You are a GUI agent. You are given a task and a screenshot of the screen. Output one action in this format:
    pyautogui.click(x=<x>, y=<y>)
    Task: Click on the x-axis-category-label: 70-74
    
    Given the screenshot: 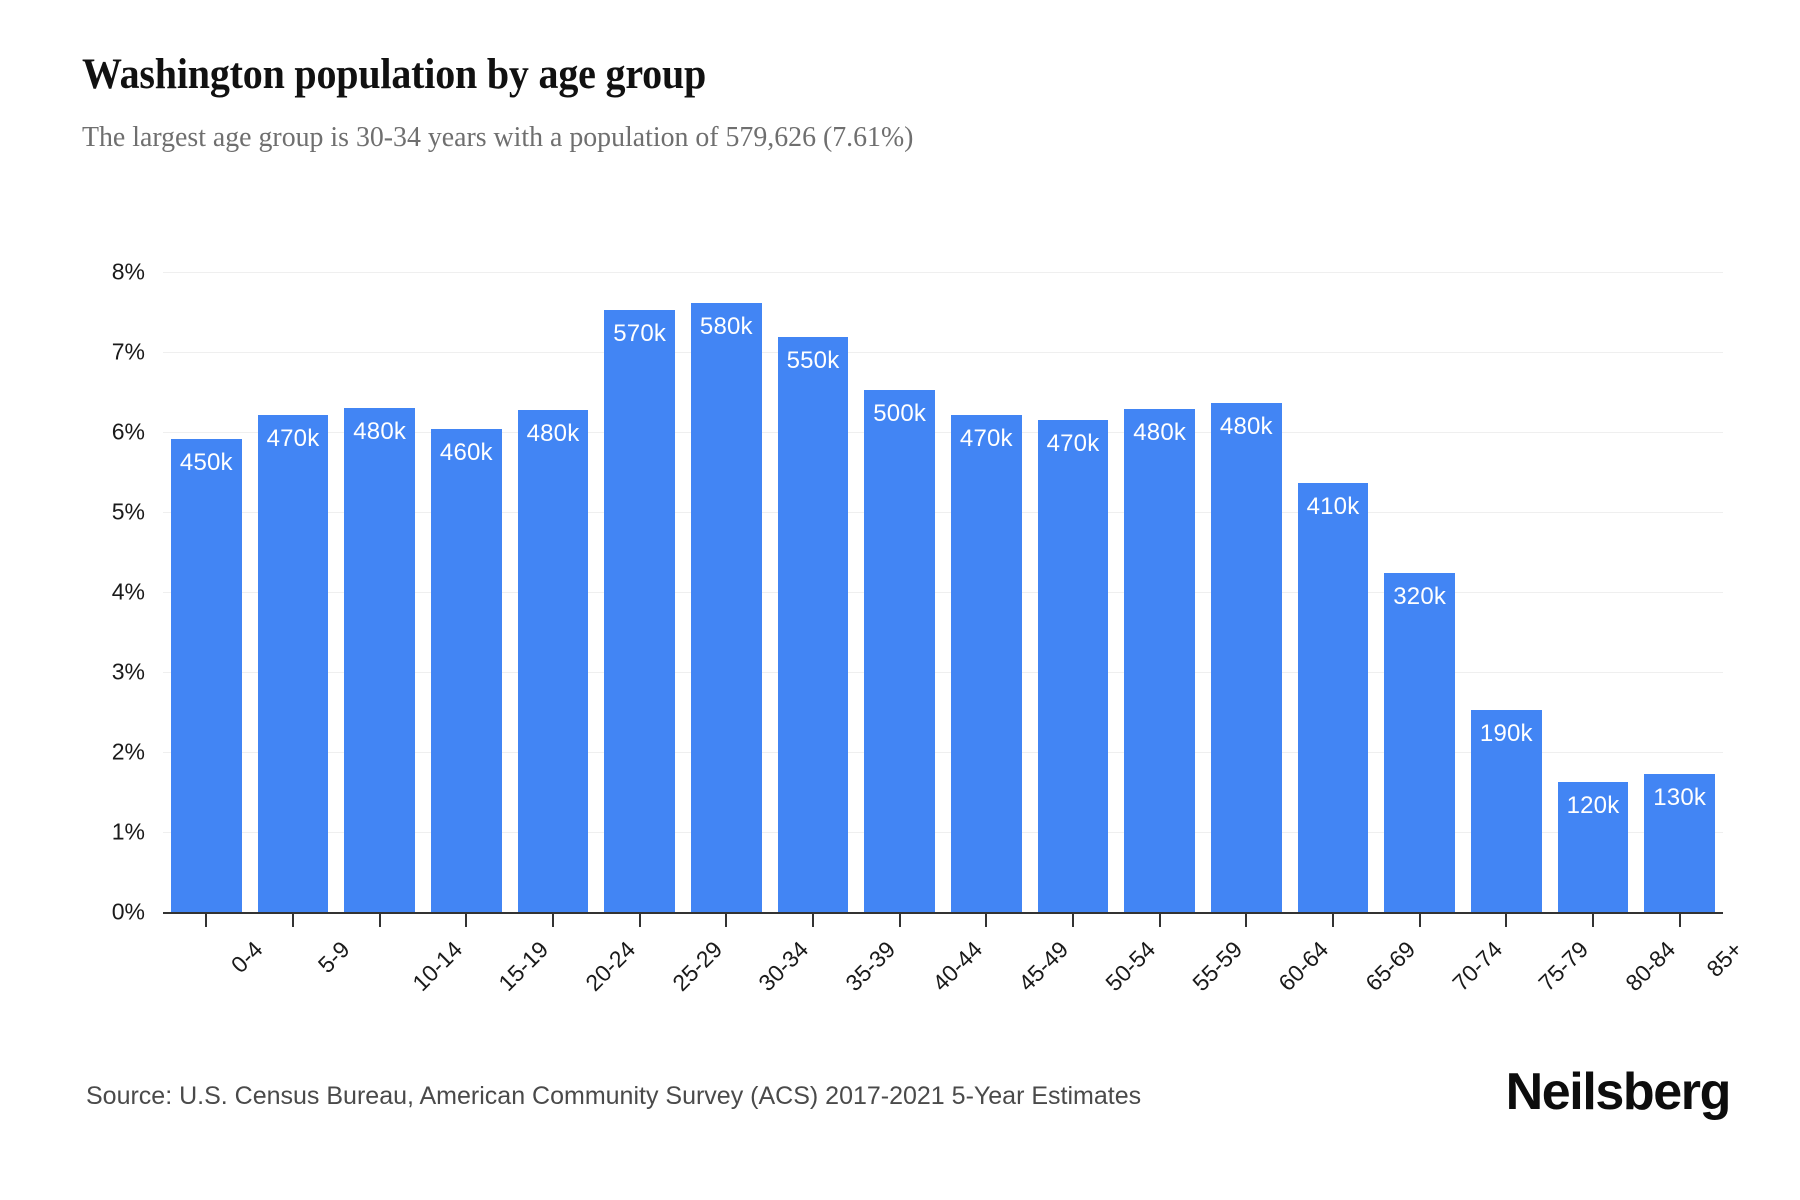 What is the action you would take?
    pyautogui.click(x=1476, y=966)
    